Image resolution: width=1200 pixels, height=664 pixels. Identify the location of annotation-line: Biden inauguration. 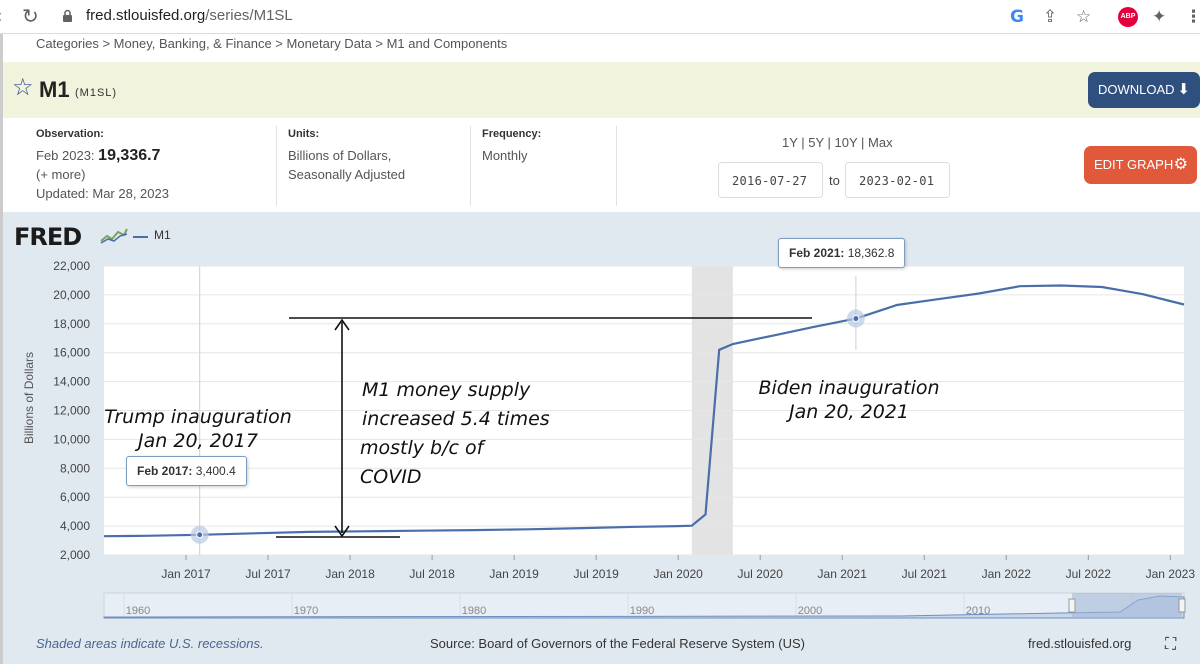
(849, 388).